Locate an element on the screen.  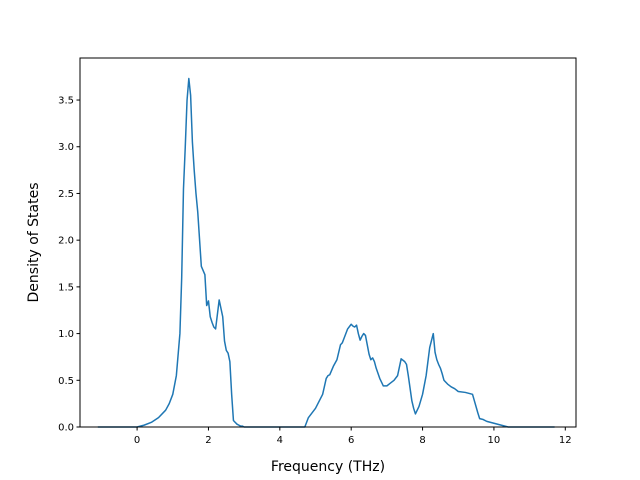
x-axis-label: Frequency (THz) is located at coordinates (328, 467).